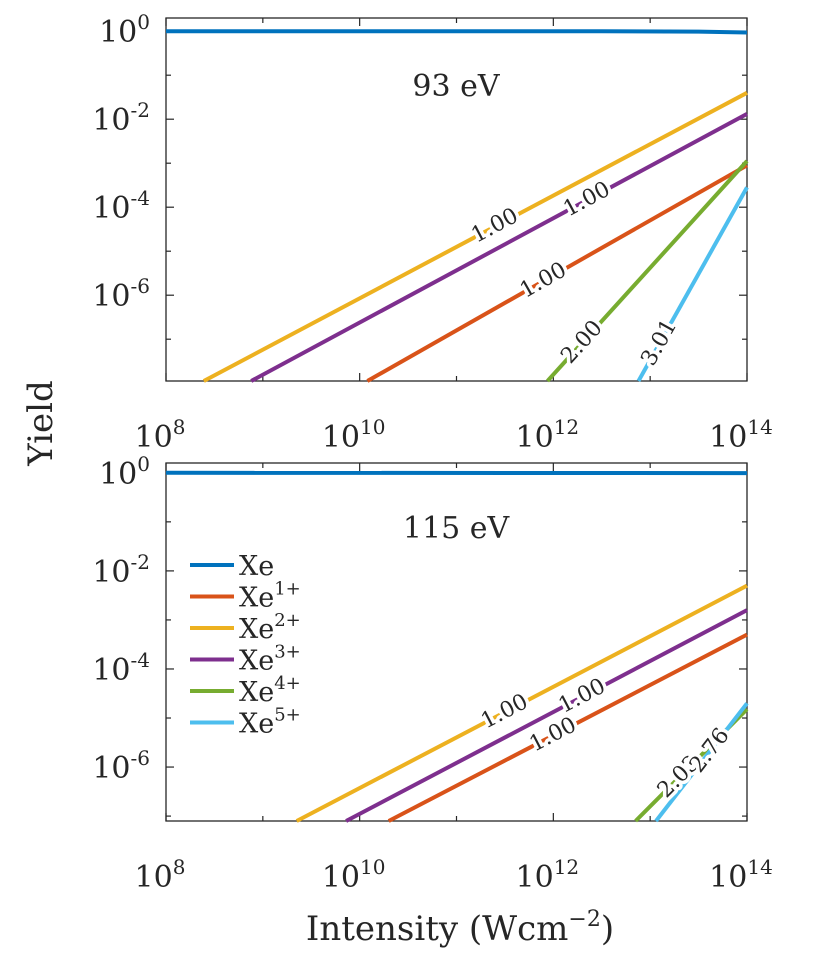 Image resolution: width=830 pixels, height=956 pixels. What do you see at coordinates (456, 86) in the screenshot?
I see `panel-title: 93 eV` at bounding box center [456, 86].